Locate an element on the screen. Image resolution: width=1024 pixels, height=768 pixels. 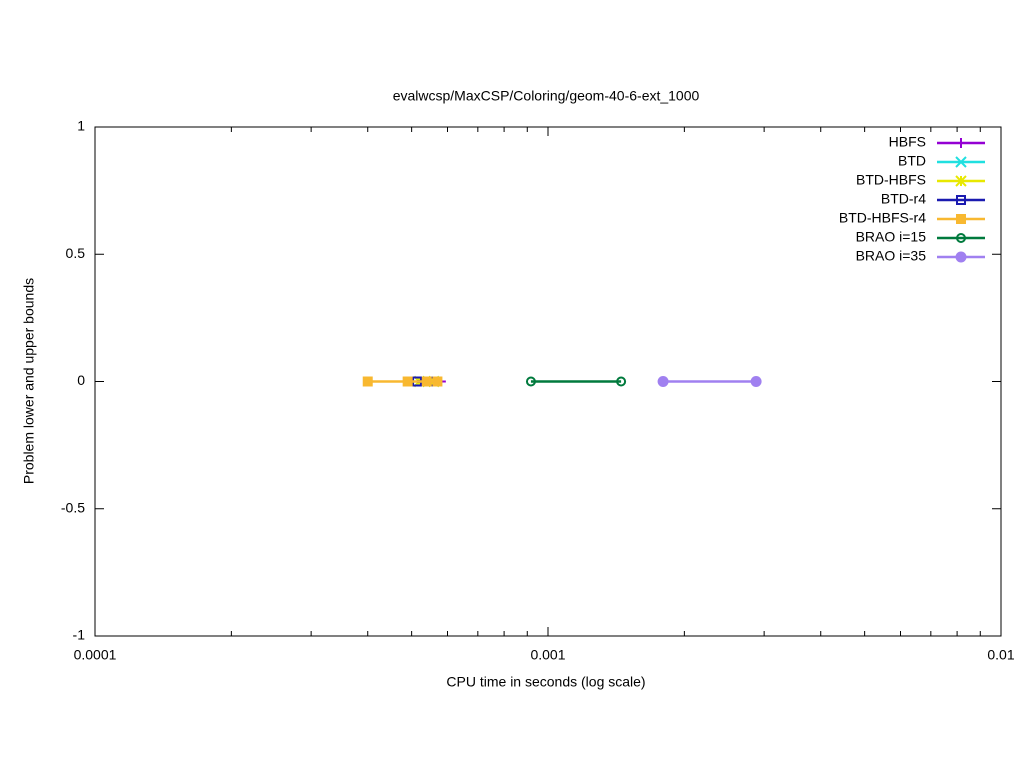
y-tick-label: 0.5 is located at coordinates (76, 253).